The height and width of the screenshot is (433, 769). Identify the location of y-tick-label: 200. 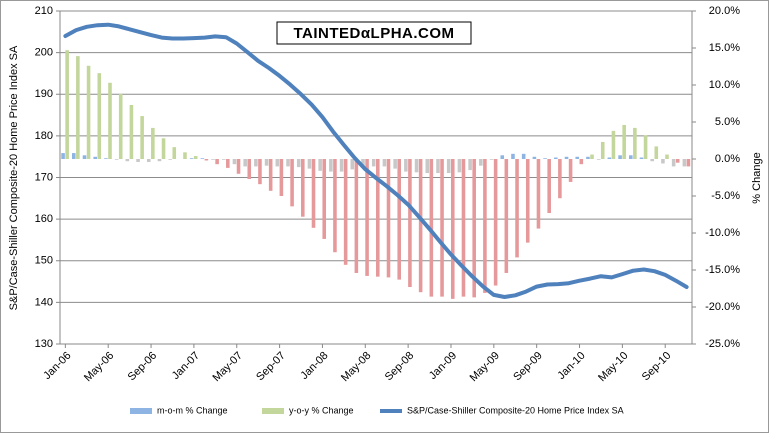
(44, 53).